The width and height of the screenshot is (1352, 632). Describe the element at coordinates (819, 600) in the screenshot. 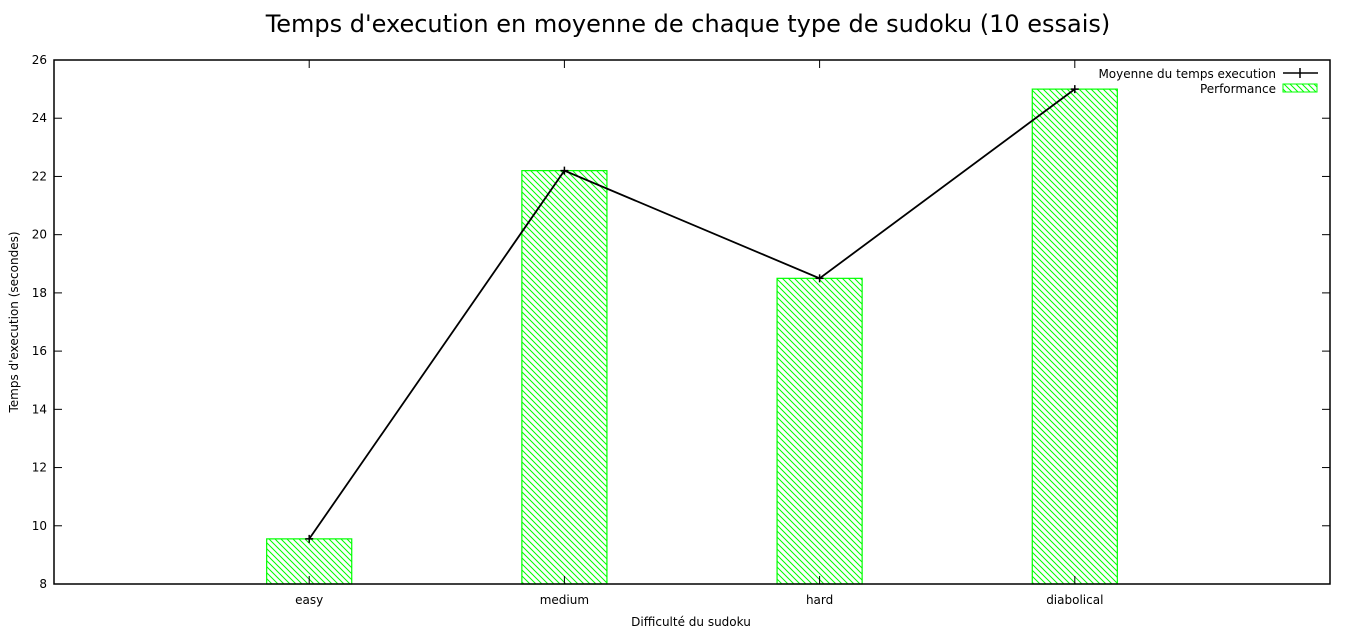

I see `x-tick-label: hard` at that location.